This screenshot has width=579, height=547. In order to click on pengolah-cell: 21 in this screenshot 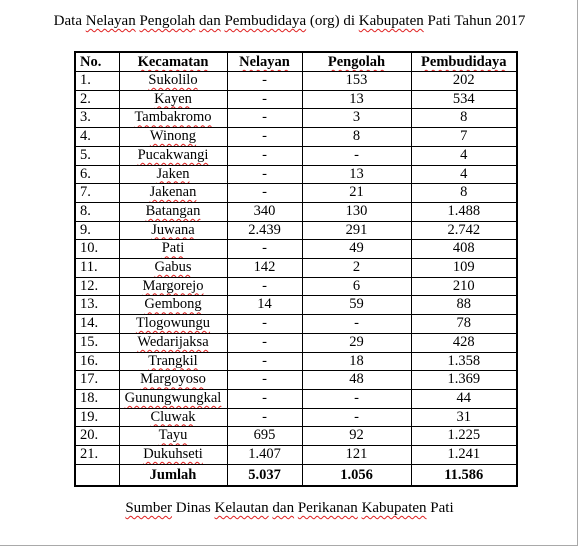, I will do `click(356, 193)`.